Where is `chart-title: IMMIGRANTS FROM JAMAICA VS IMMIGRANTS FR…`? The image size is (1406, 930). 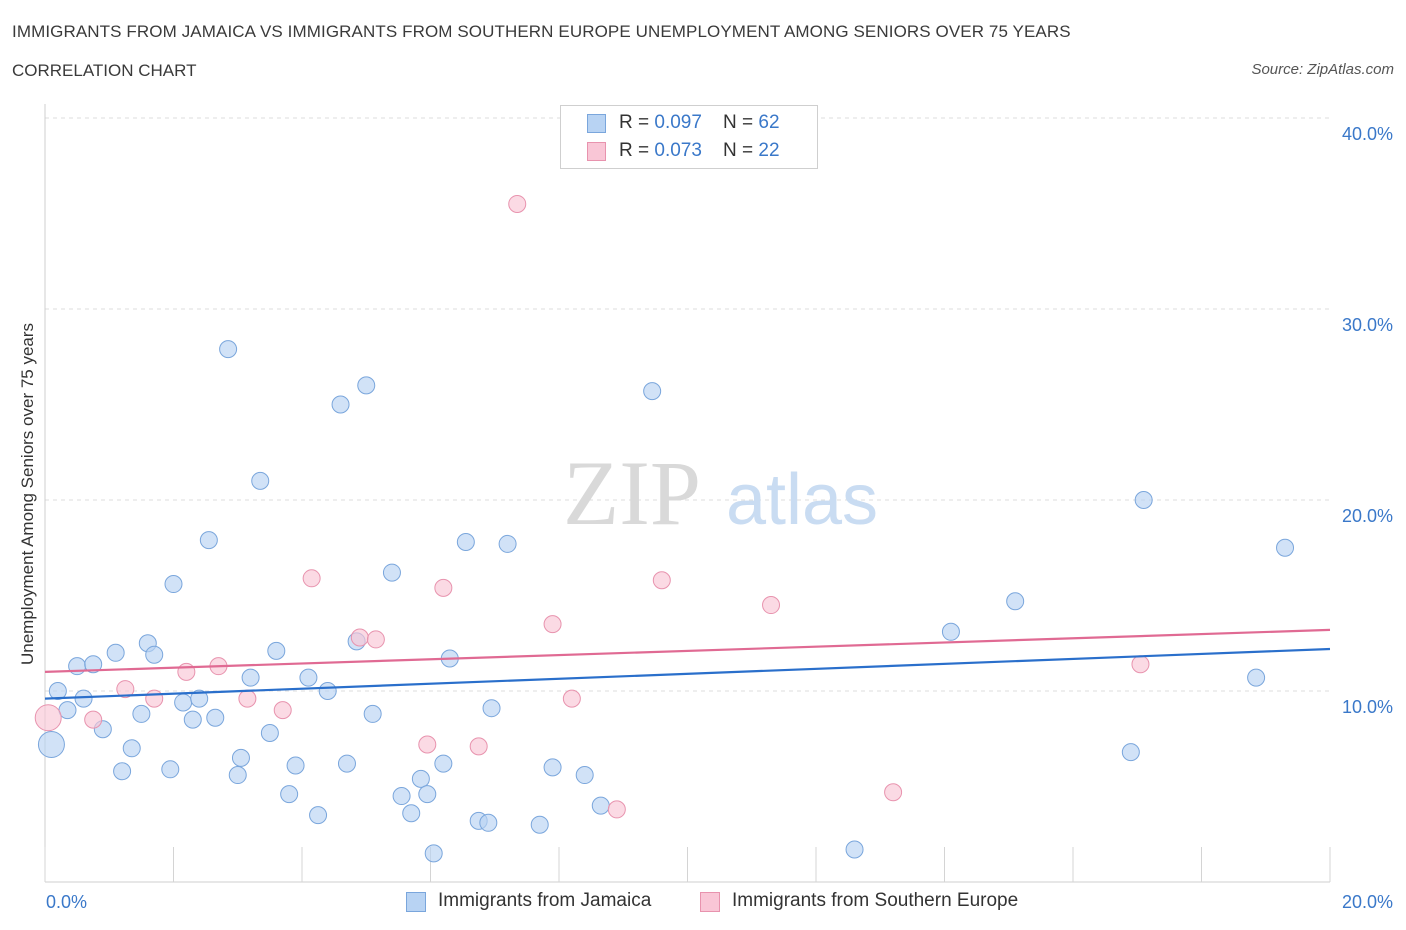 chart-title: IMMIGRANTS FROM JAMAICA VS IMMIGRANTS FR… is located at coordinates (541, 31).